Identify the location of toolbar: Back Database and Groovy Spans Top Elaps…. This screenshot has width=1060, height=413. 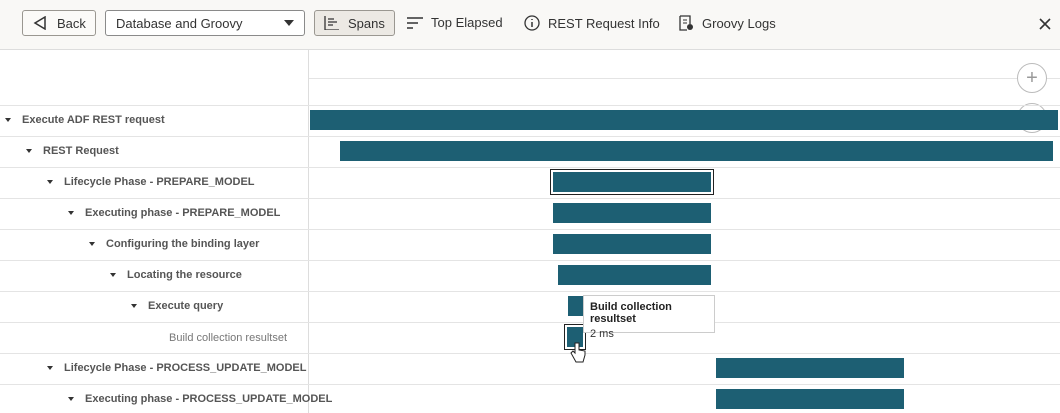
(530, 25).